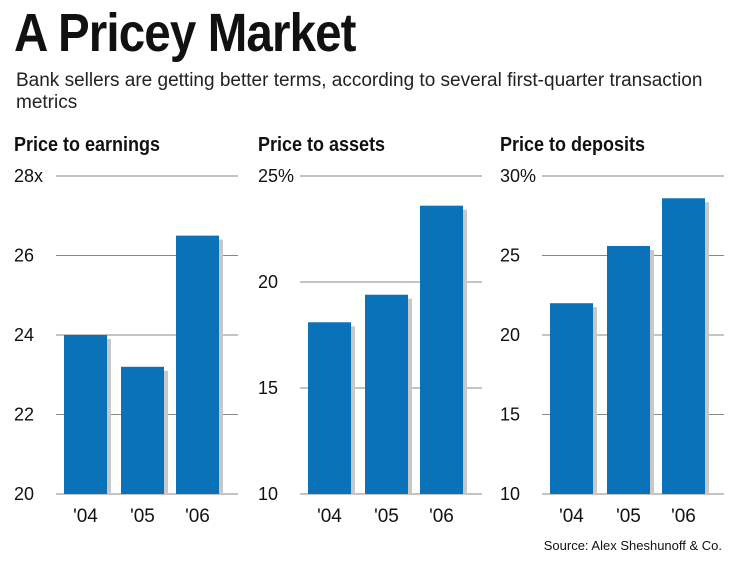  What do you see at coordinates (573, 145) in the screenshot?
I see `panel-title: Price to deposits` at bounding box center [573, 145].